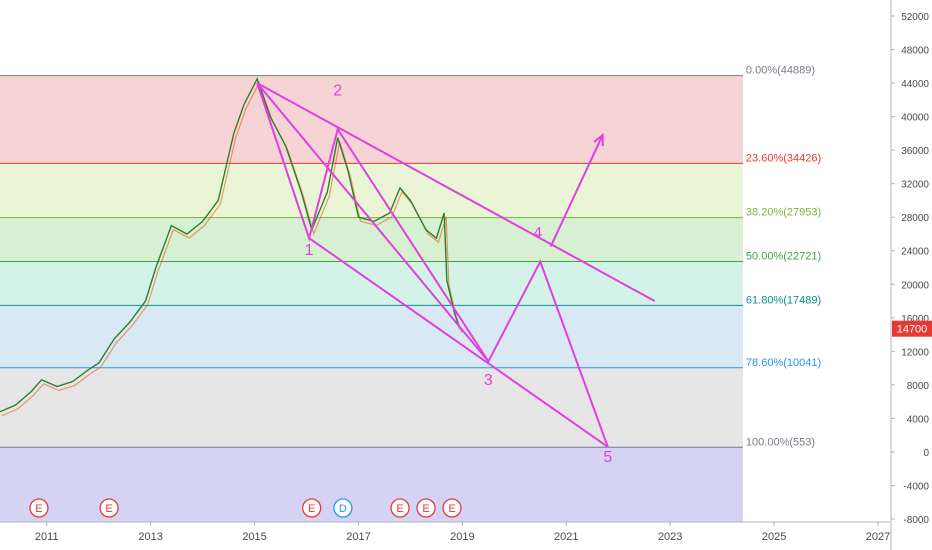 The image size is (932, 550). What do you see at coordinates (670, 537) in the screenshot?
I see `x-tick-label: 2023` at bounding box center [670, 537].